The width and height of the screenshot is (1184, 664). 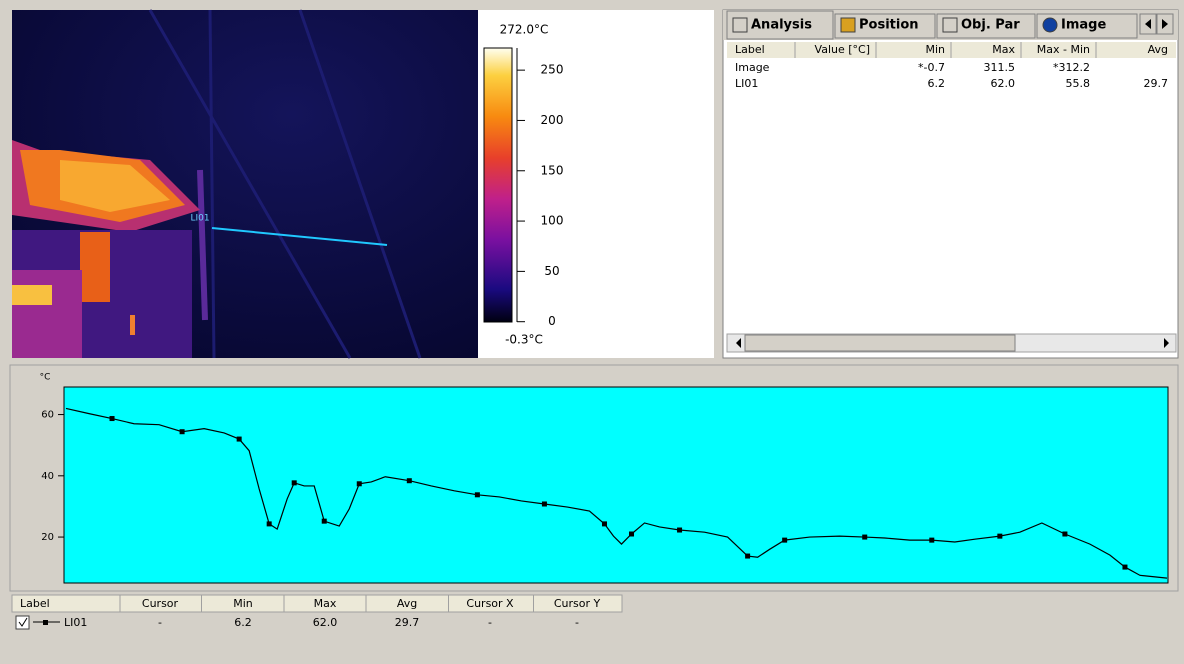 I want to click on colorbar-max: 272.0°C, so click(x=524, y=30).